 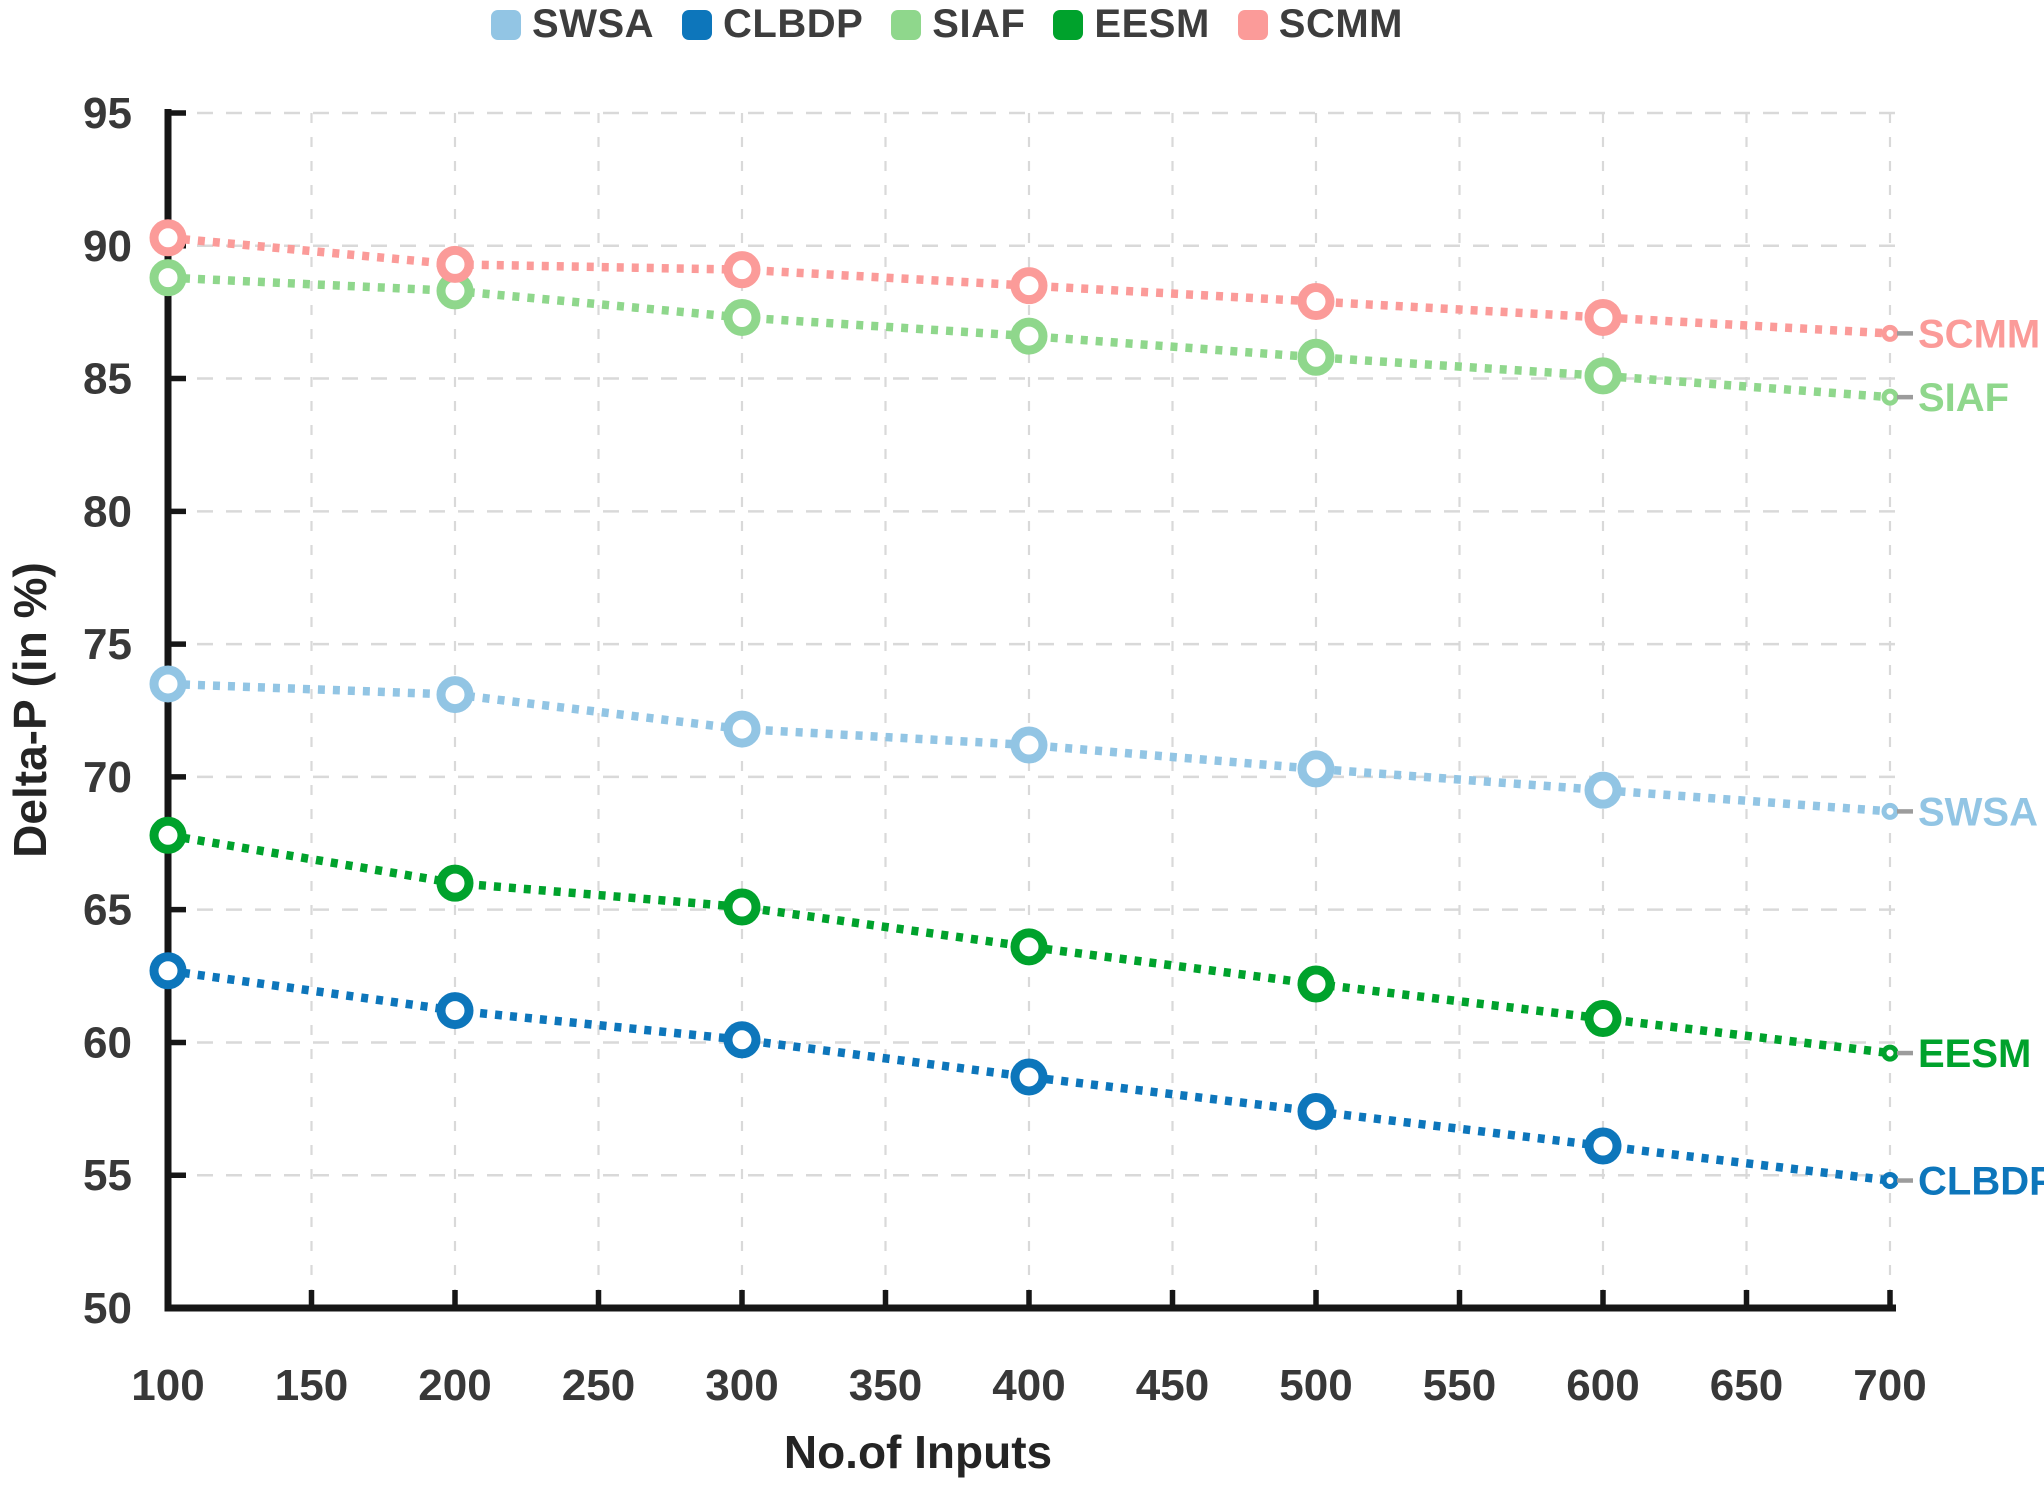 I want to click on y-tick-label: 60, so click(x=107, y=1042).